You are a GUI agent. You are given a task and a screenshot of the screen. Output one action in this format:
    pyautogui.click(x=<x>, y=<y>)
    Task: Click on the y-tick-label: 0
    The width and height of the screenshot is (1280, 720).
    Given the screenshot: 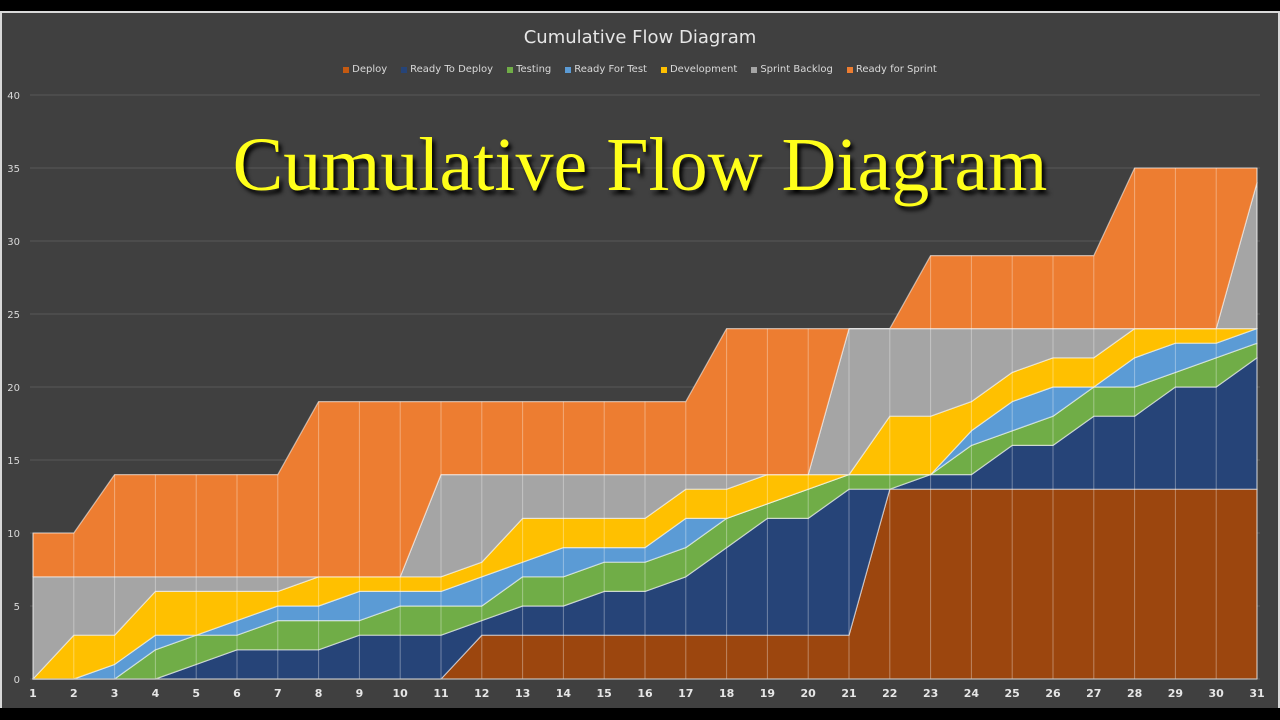 What is the action you would take?
    pyautogui.click(x=17, y=680)
    